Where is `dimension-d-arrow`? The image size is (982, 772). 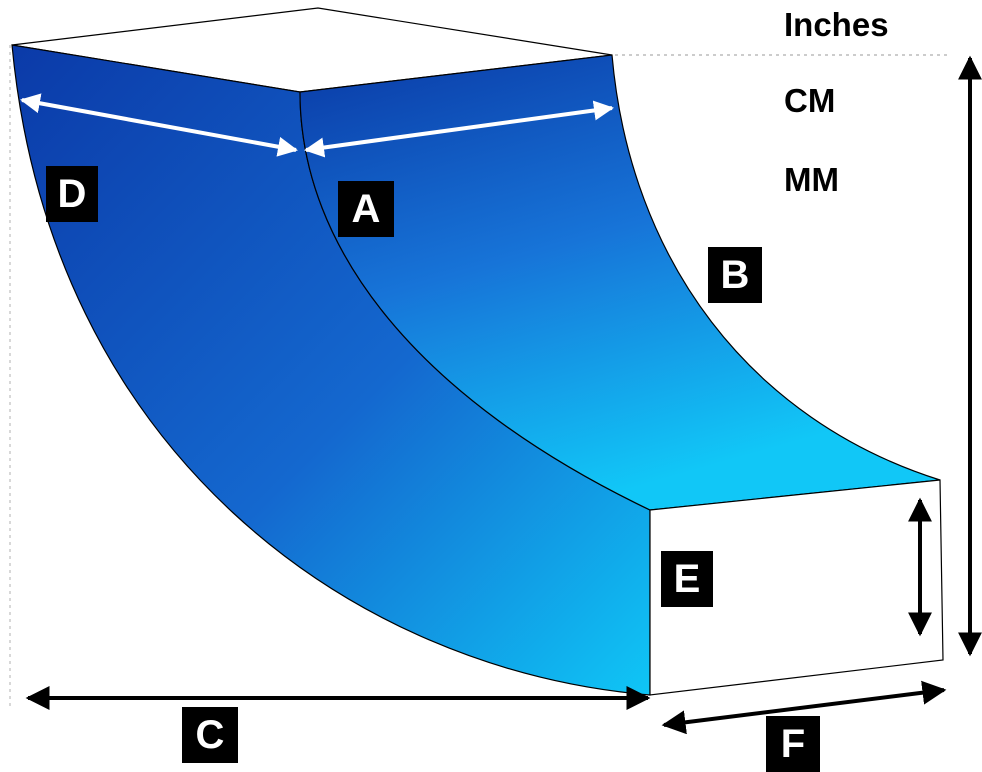 dimension-d-arrow is located at coordinates (159, 125).